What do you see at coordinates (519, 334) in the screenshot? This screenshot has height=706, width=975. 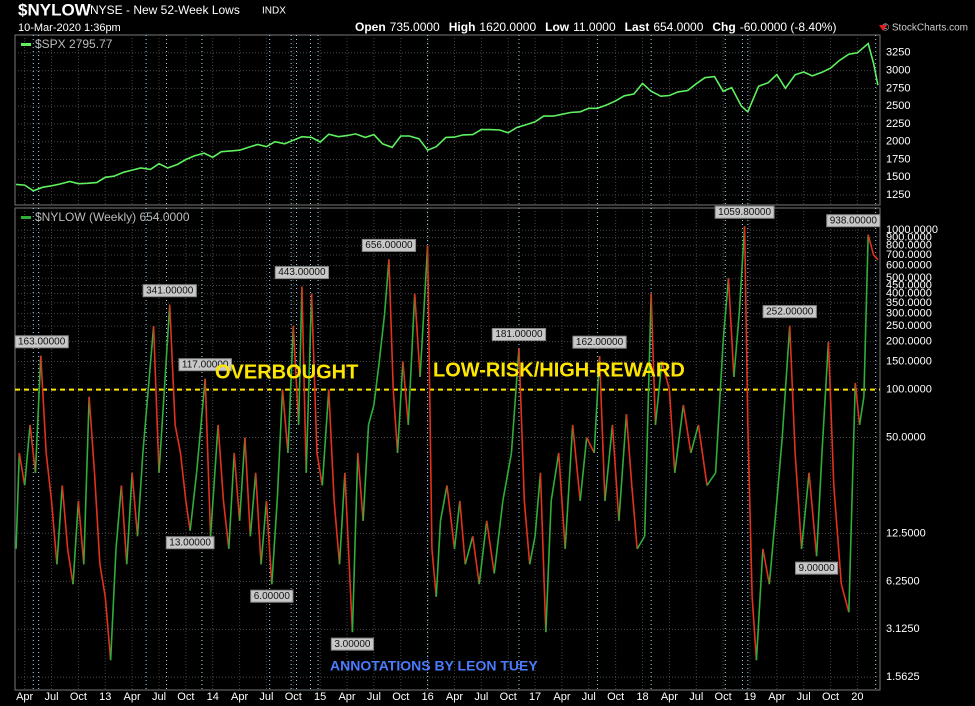 I see `value-label: 181.00000` at bounding box center [519, 334].